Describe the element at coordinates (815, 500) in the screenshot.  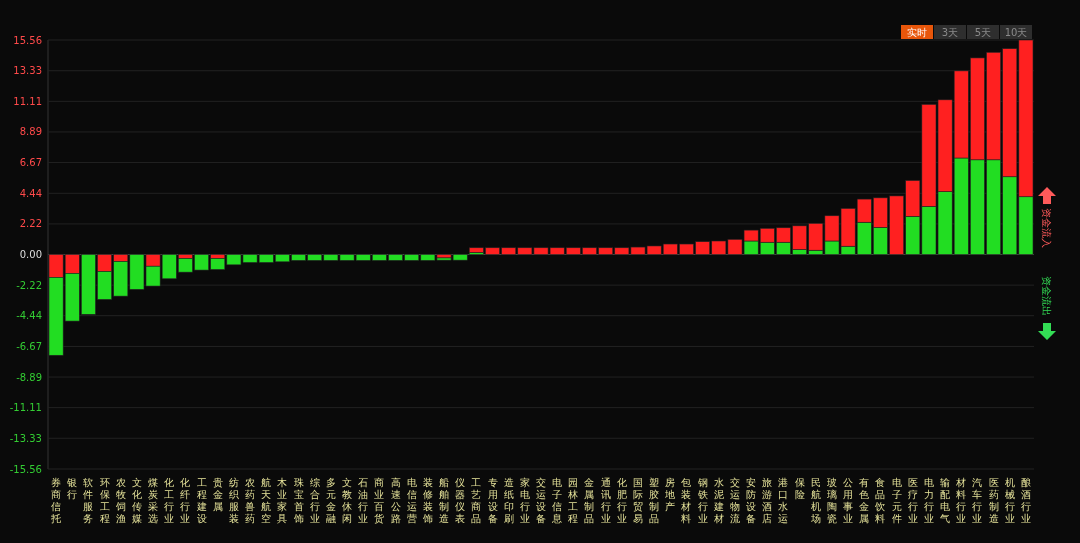
I see `x-tick-label: 民航机场` at that location.